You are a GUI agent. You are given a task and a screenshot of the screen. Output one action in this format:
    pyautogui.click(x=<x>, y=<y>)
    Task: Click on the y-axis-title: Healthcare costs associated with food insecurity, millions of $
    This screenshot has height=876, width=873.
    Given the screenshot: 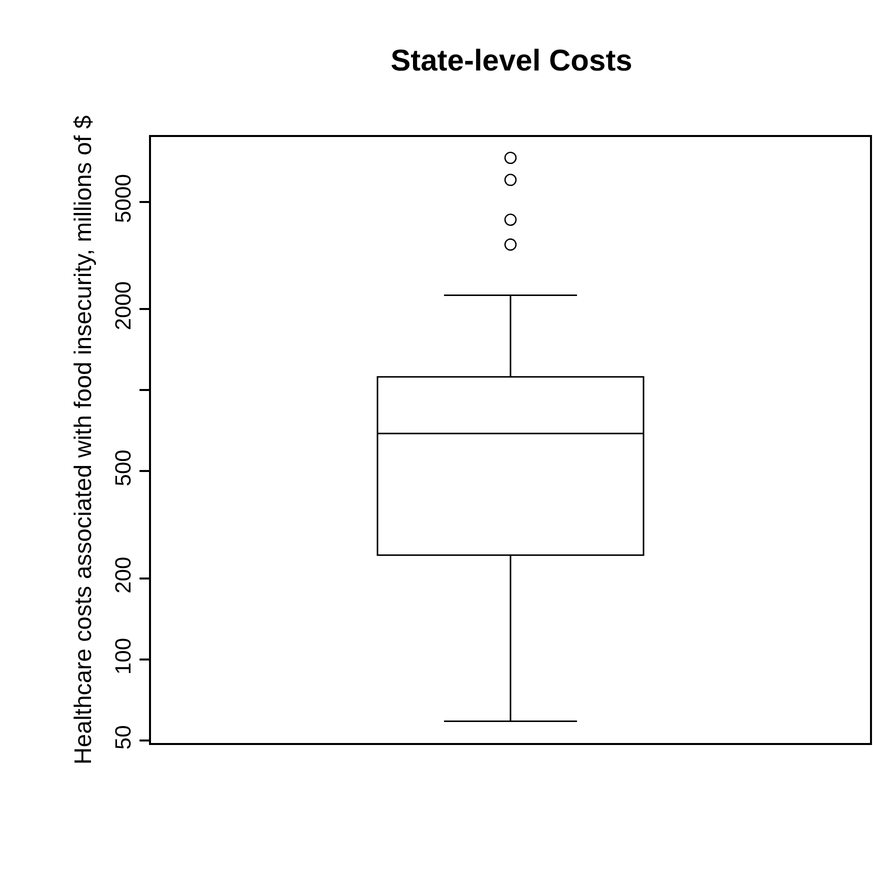 What is the action you would take?
    pyautogui.click(x=84, y=440)
    